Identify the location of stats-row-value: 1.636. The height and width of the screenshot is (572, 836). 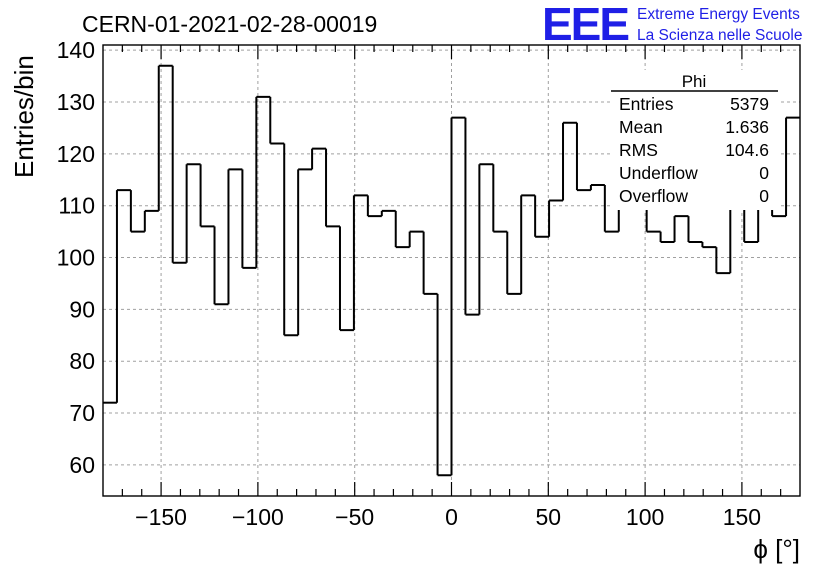
(747, 127).